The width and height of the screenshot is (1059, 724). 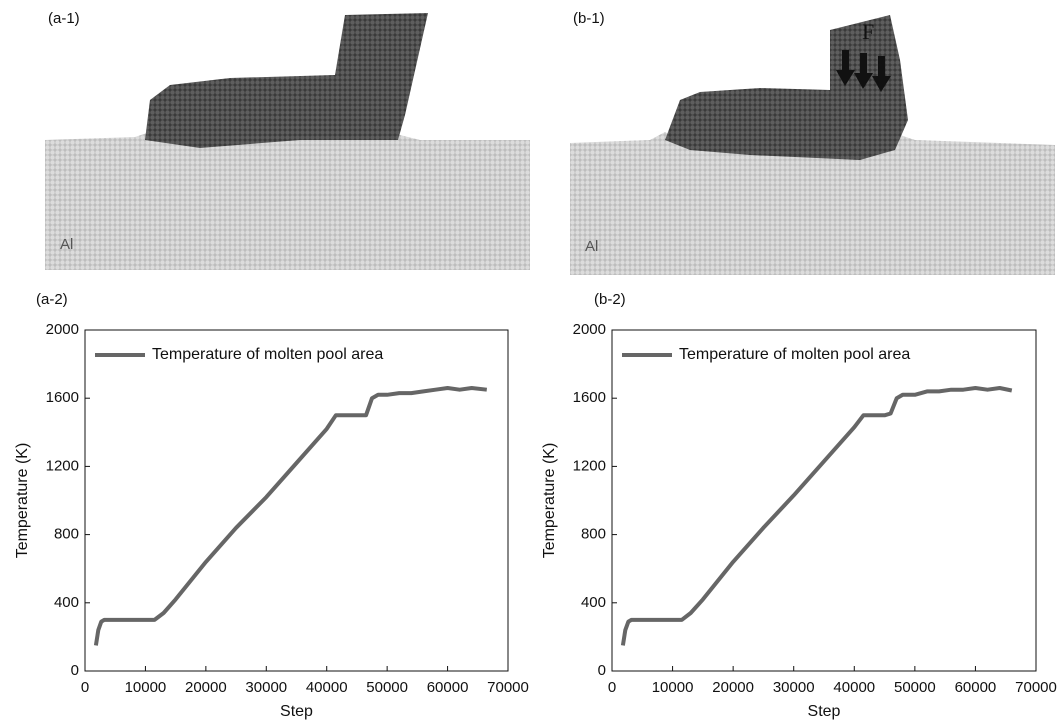 What do you see at coordinates (589, 18) in the screenshot?
I see `panel-label: (b-1)` at bounding box center [589, 18].